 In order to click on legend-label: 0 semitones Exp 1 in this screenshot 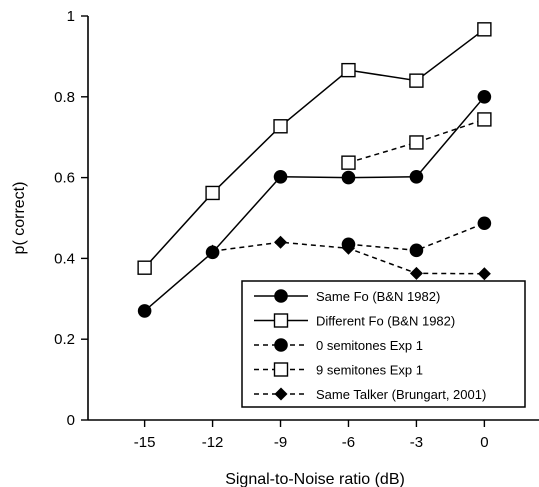, I will do `click(369, 345)`.